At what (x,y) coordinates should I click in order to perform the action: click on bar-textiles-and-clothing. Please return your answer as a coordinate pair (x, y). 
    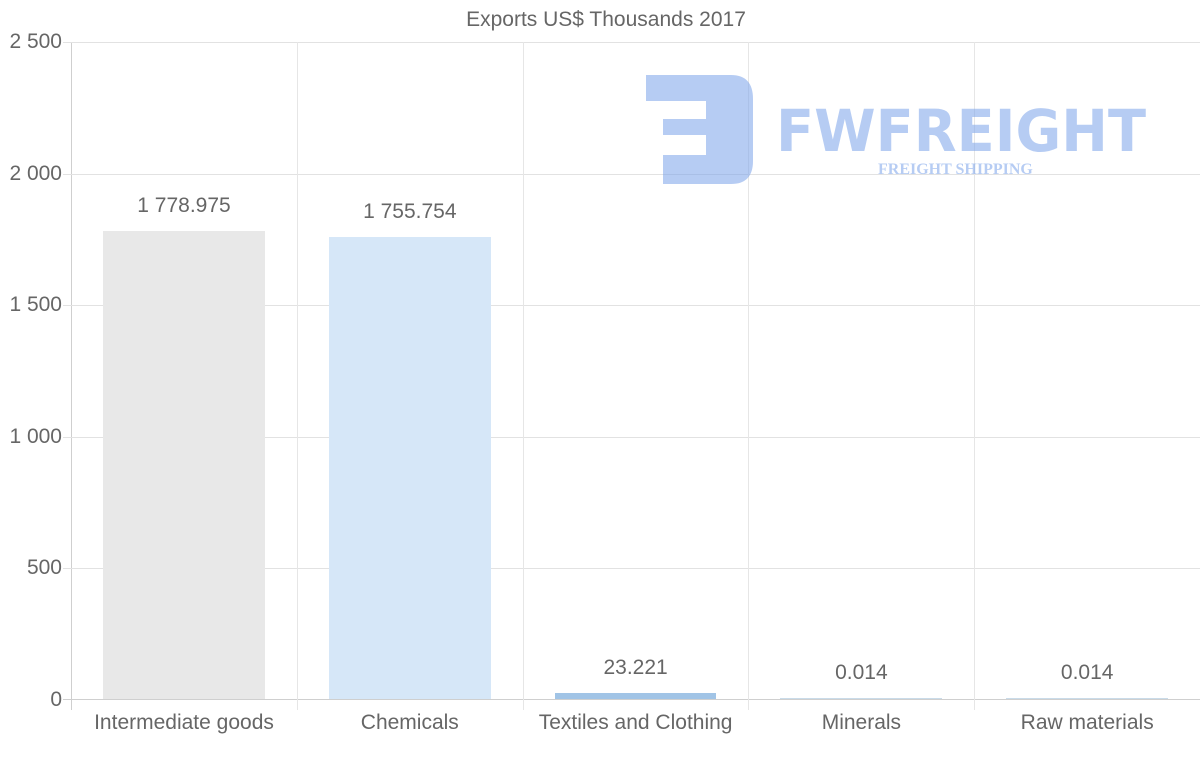
    Looking at the image, I should click on (635, 695).